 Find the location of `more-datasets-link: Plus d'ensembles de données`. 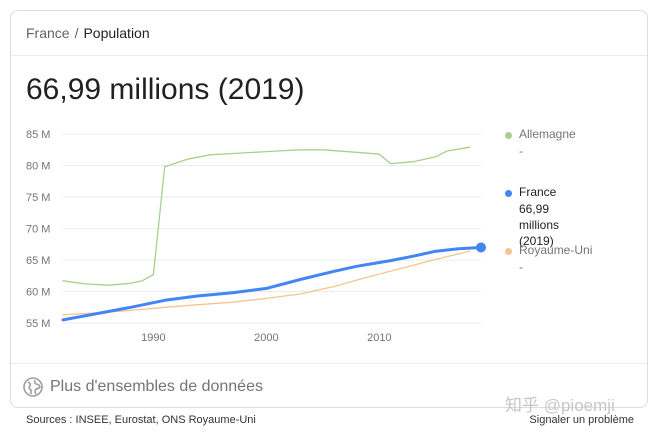

more-datasets-link: Plus d'ensembles de données is located at coordinates (143, 387).